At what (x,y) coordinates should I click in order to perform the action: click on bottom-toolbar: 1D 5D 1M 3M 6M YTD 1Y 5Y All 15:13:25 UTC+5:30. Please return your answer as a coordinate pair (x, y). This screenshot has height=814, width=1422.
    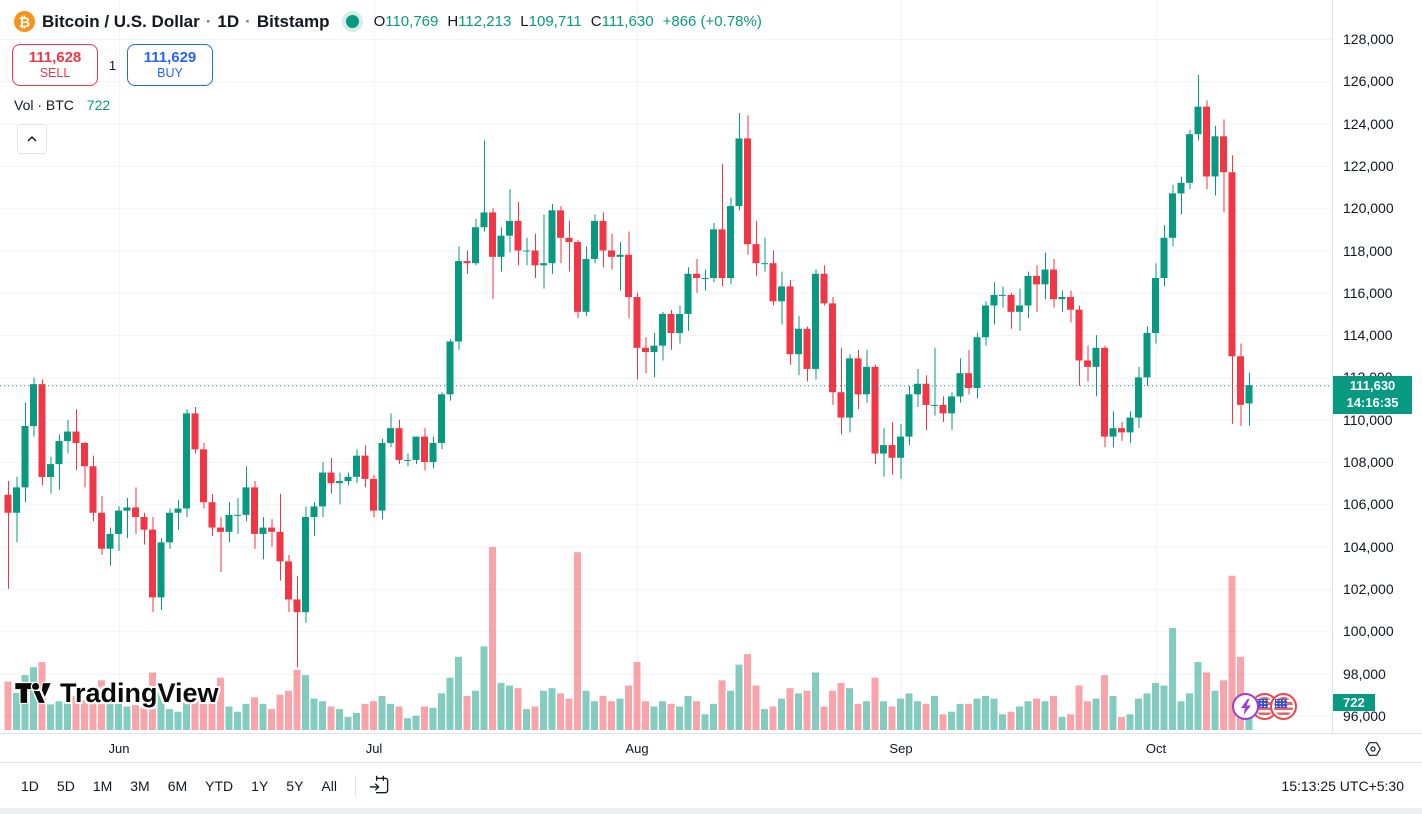
    Looking at the image, I should click on (711, 785).